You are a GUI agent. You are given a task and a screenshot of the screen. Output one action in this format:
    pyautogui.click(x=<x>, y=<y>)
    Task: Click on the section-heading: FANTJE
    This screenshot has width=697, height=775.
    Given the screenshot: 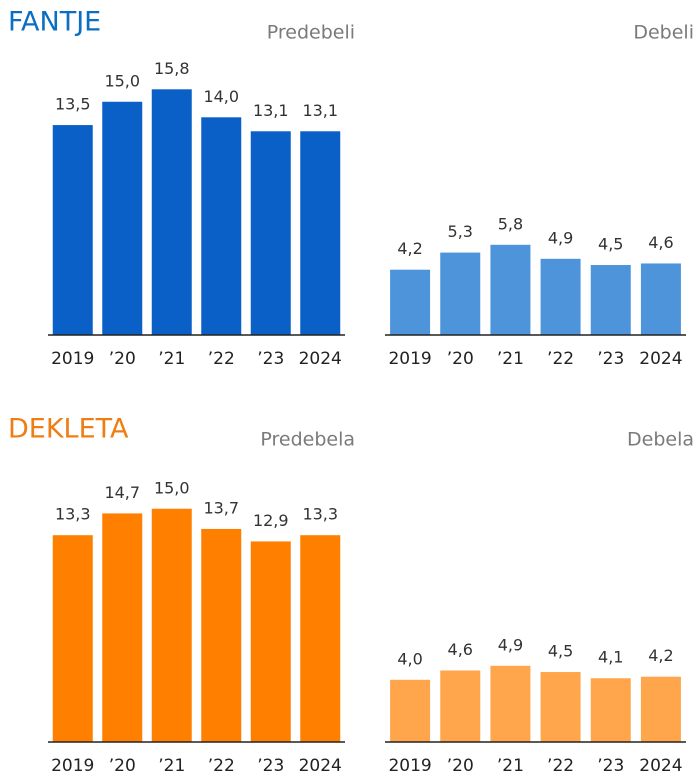 What is the action you would take?
    pyautogui.click(x=54, y=22)
    